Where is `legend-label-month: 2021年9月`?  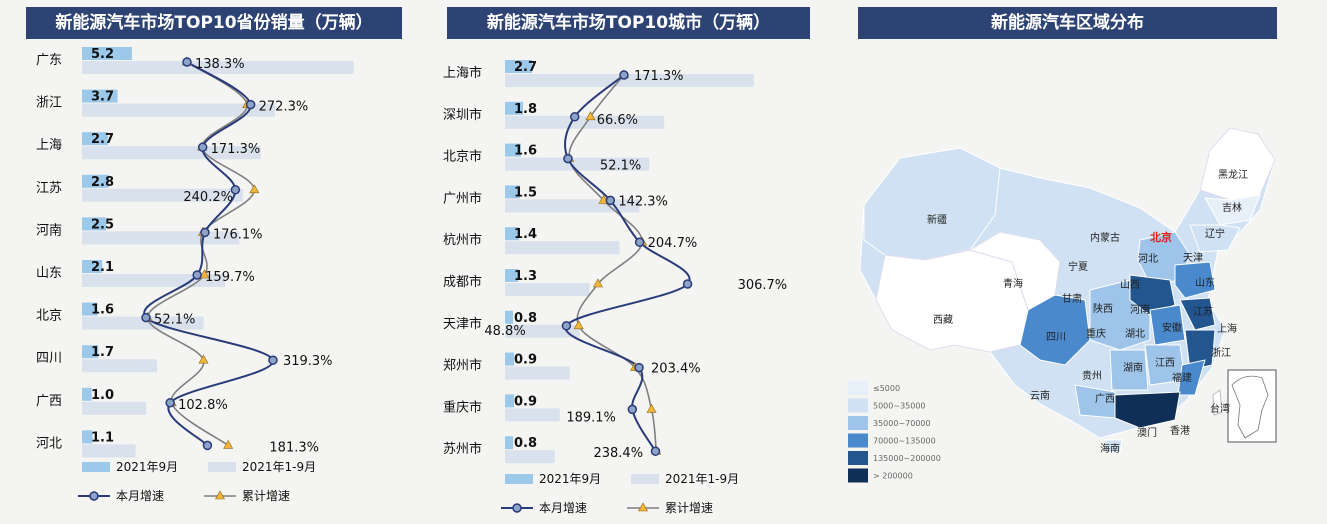 legend-label-month: 2021年9月 is located at coordinates (147, 467).